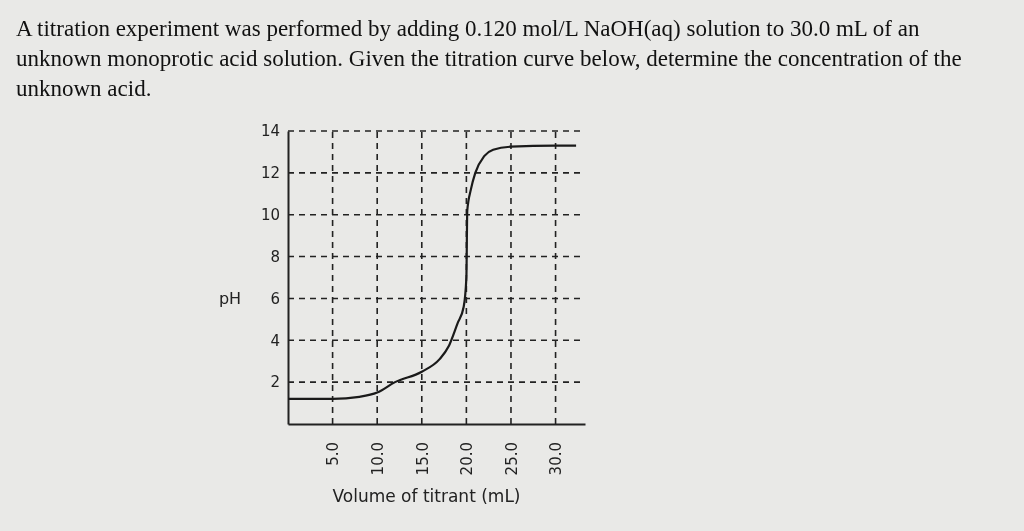 This screenshot has height=531, width=1024. Describe the element at coordinates (275, 382) in the screenshot. I see `y-tick-label: 2` at that location.